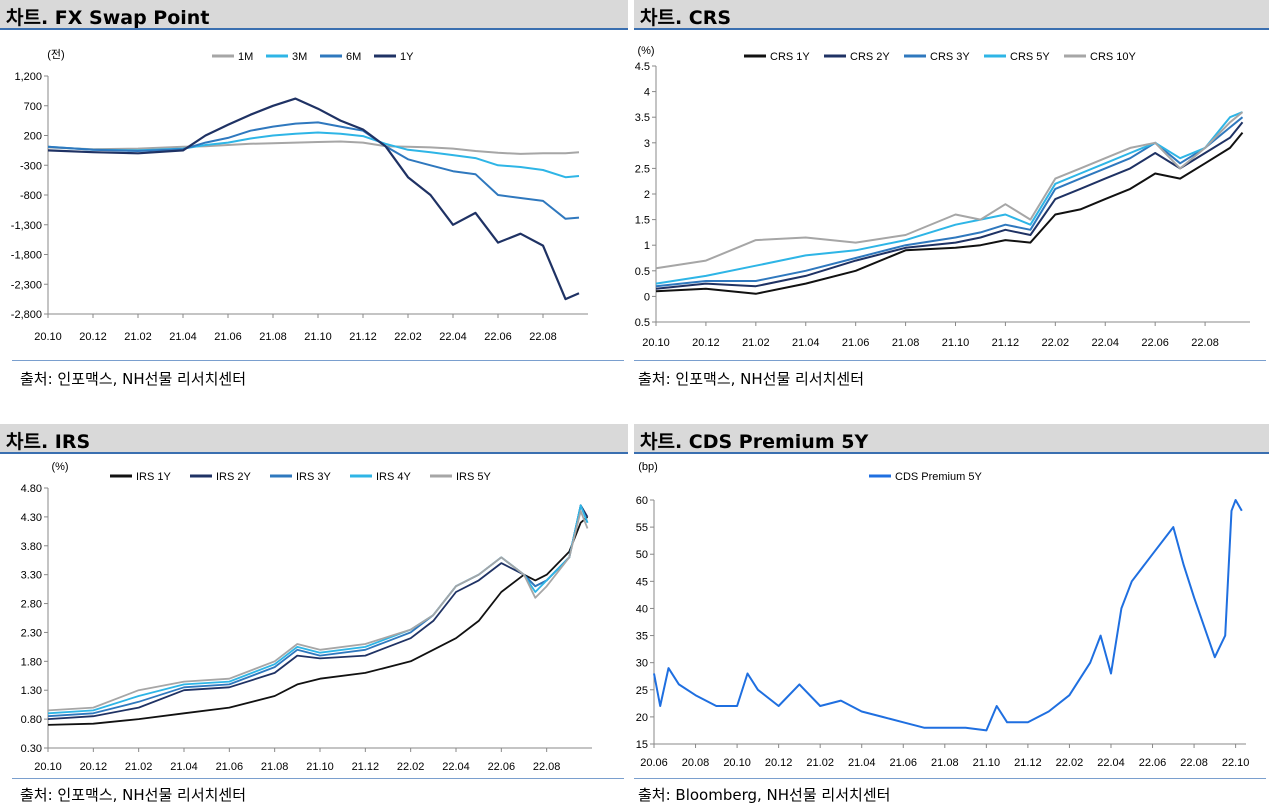 The width and height of the screenshot is (1269, 809). Describe the element at coordinates (754, 442) in the screenshot. I see `chart-title: 차트. CDS Premium 5Y` at that location.